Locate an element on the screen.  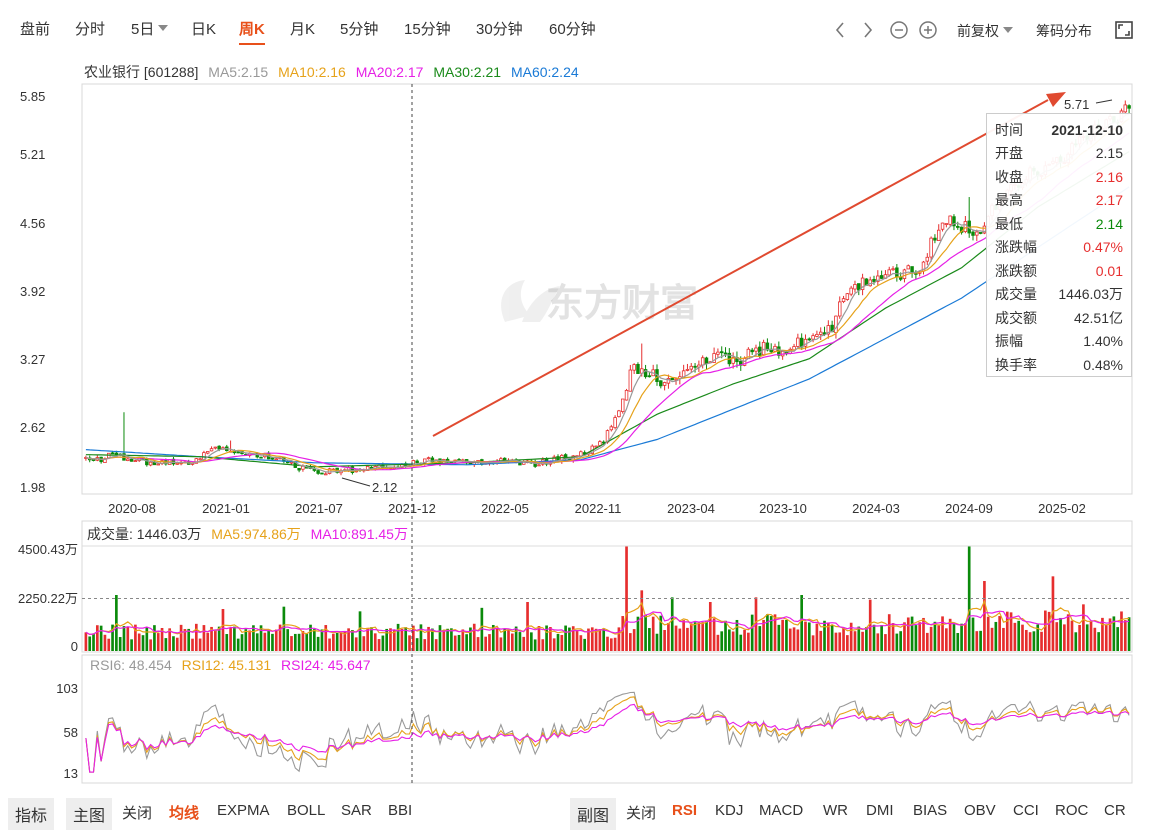
ma30-legend: MA30:2.21 is located at coordinates (467, 72).